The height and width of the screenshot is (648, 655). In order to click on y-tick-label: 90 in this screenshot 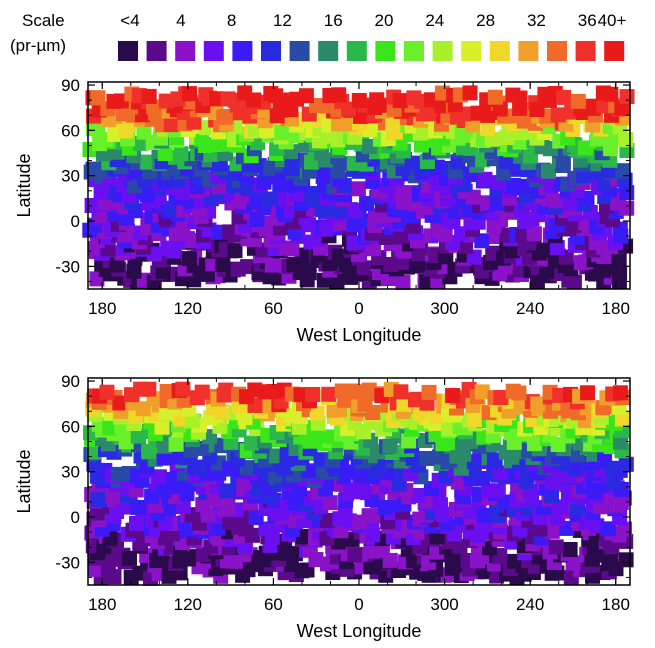, I will do `click(70, 381)`.